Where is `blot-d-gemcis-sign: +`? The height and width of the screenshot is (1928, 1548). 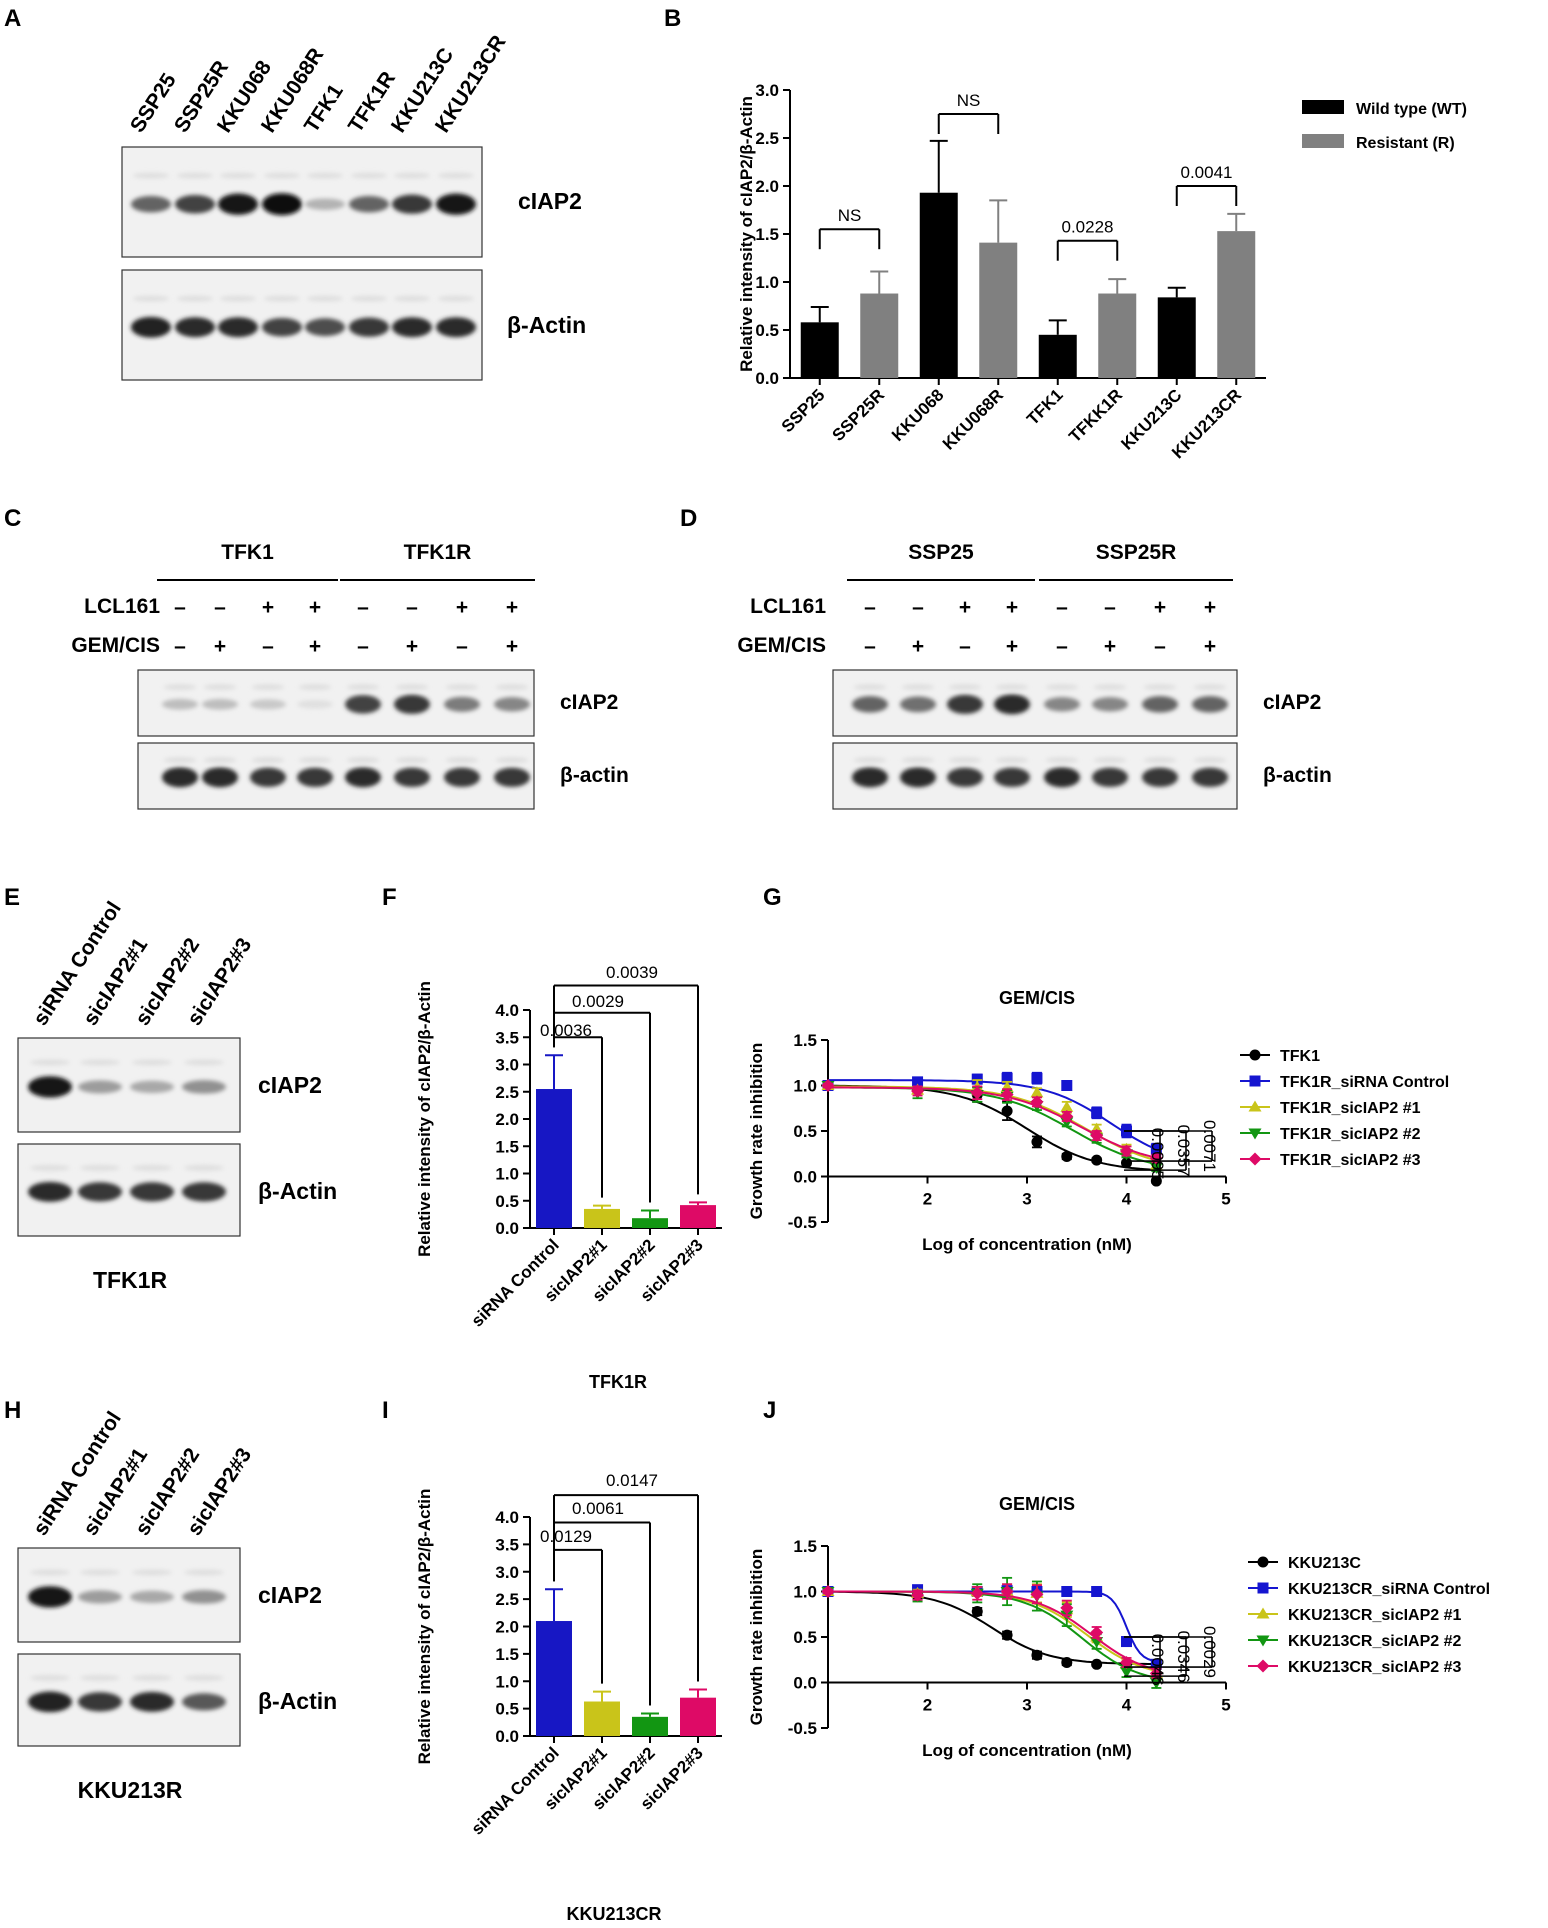
blot-d-gemcis-sign: + is located at coordinates (1110, 646).